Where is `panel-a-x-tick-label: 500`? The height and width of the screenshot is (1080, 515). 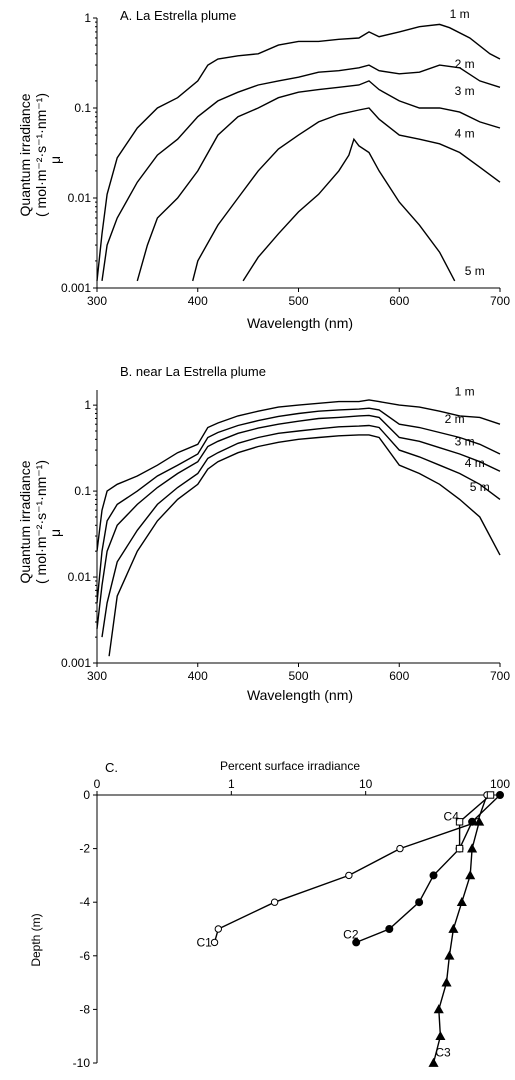
panel-a-x-tick-label: 500 is located at coordinates (298, 301).